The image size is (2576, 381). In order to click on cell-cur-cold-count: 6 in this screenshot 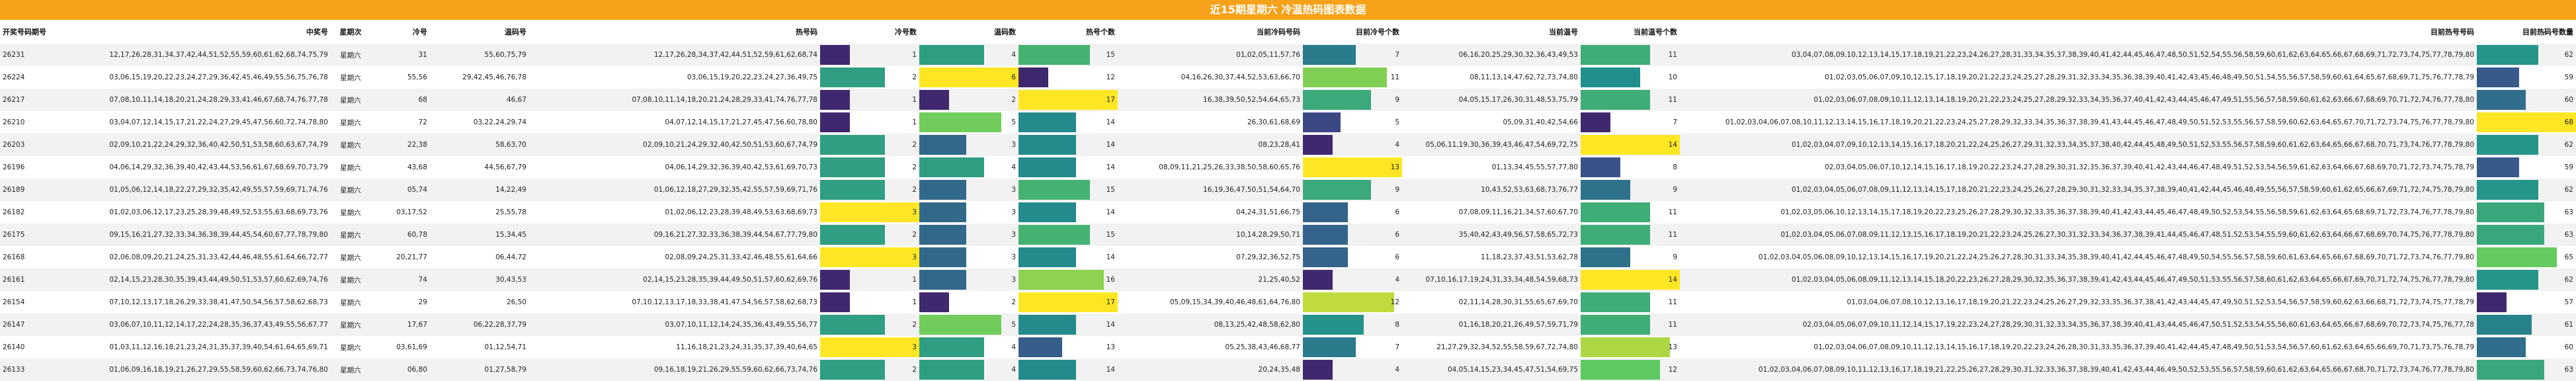, I will do `click(1352, 212)`.